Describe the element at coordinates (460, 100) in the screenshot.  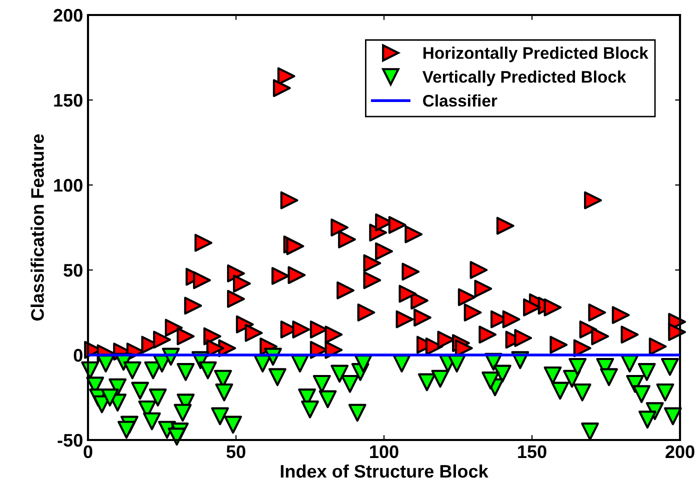
I see `legend-label: Classifier` at that location.